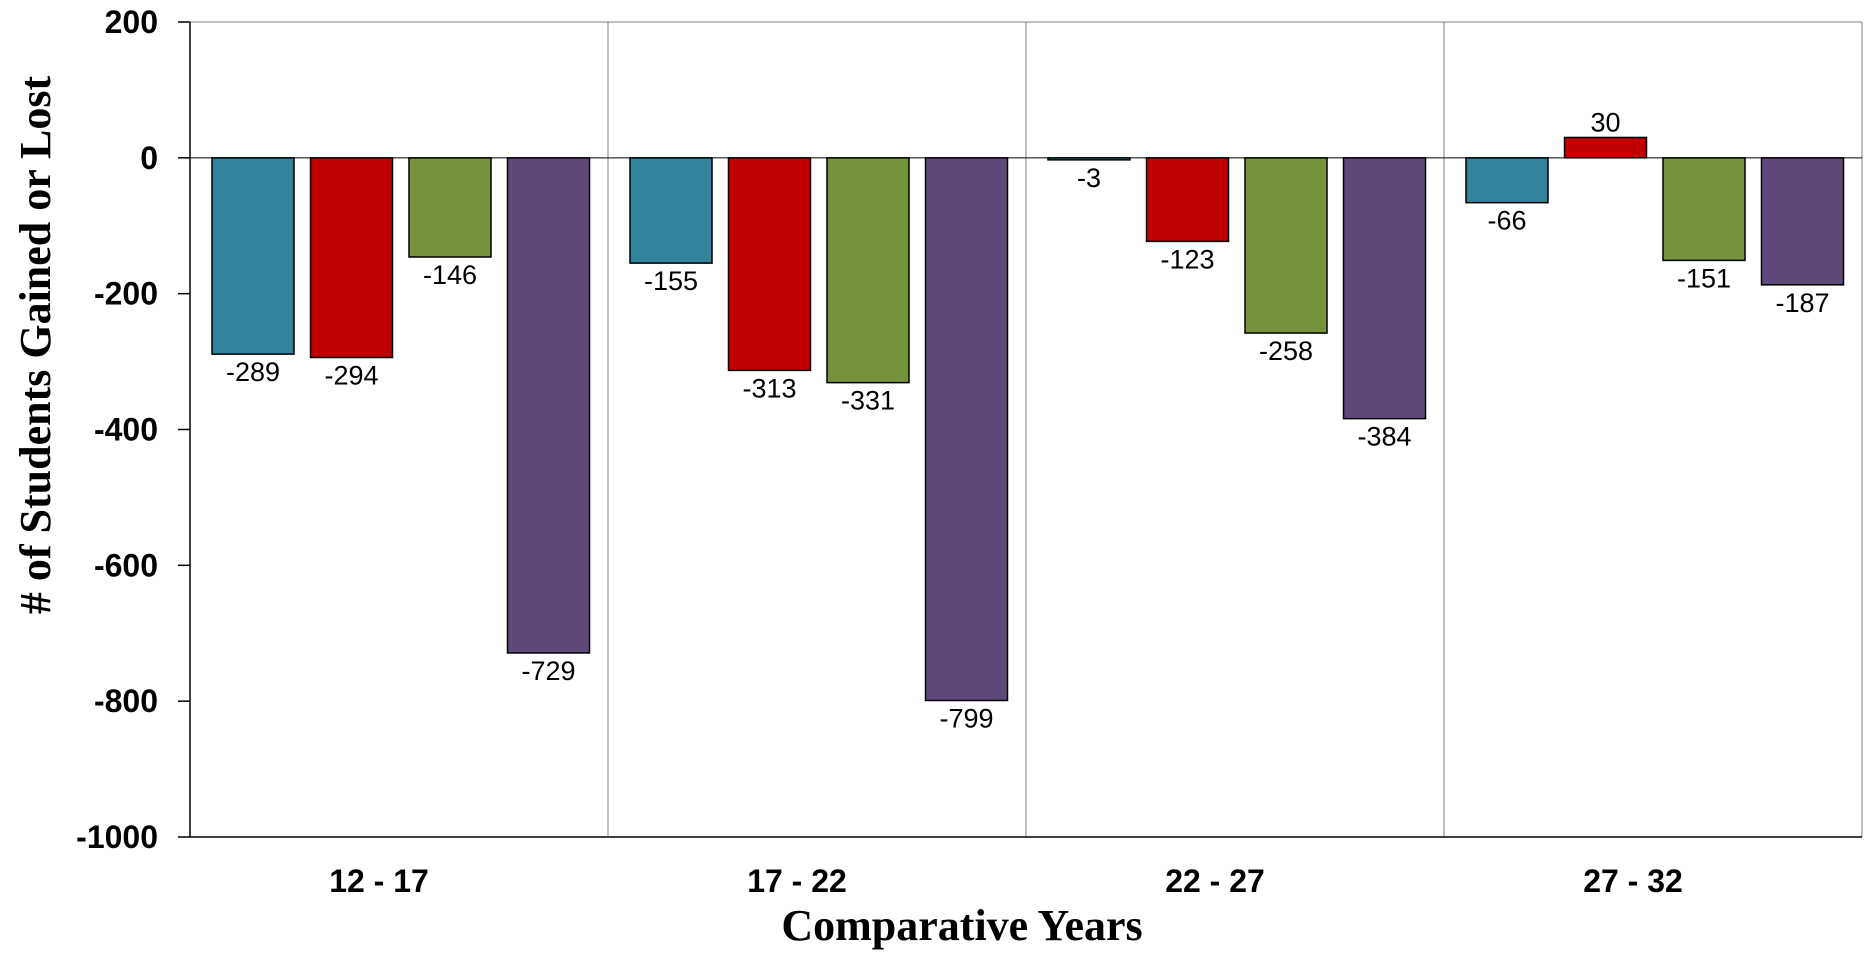 The image size is (1868, 953). What do you see at coordinates (1006, 881) in the screenshot?
I see `x-category-labels: 12 - 17 17 - 22 22 - 27 27 - 32` at bounding box center [1006, 881].